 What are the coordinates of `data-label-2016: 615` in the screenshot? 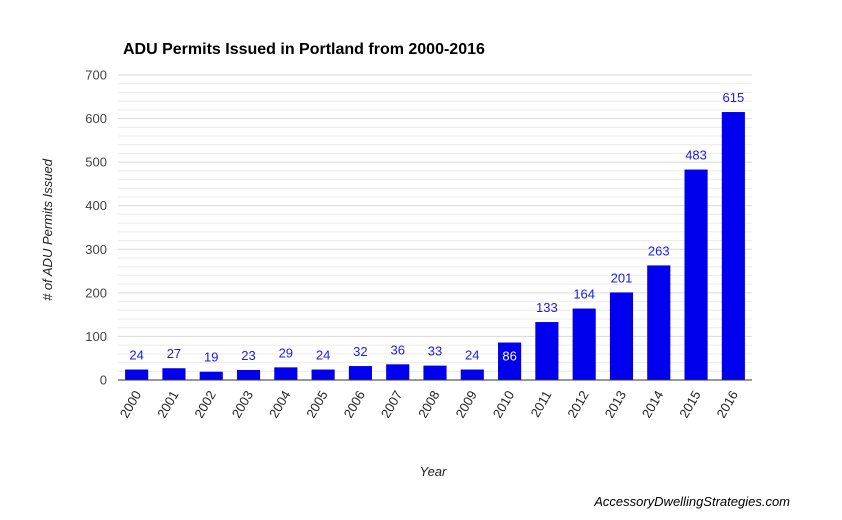 It's located at (734, 97).